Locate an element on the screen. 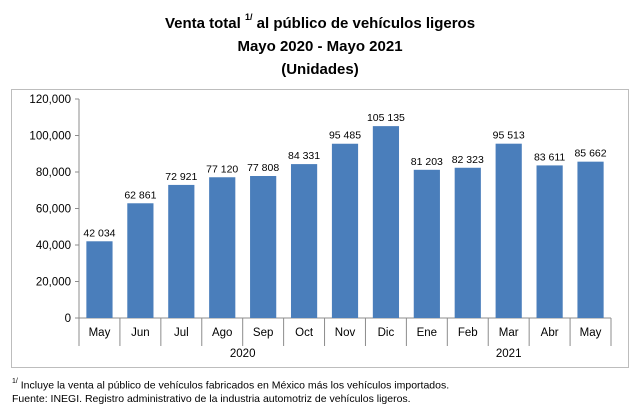 Image resolution: width=640 pixels, height=419 pixels. data-label: 82 323 is located at coordinates (468, 160).